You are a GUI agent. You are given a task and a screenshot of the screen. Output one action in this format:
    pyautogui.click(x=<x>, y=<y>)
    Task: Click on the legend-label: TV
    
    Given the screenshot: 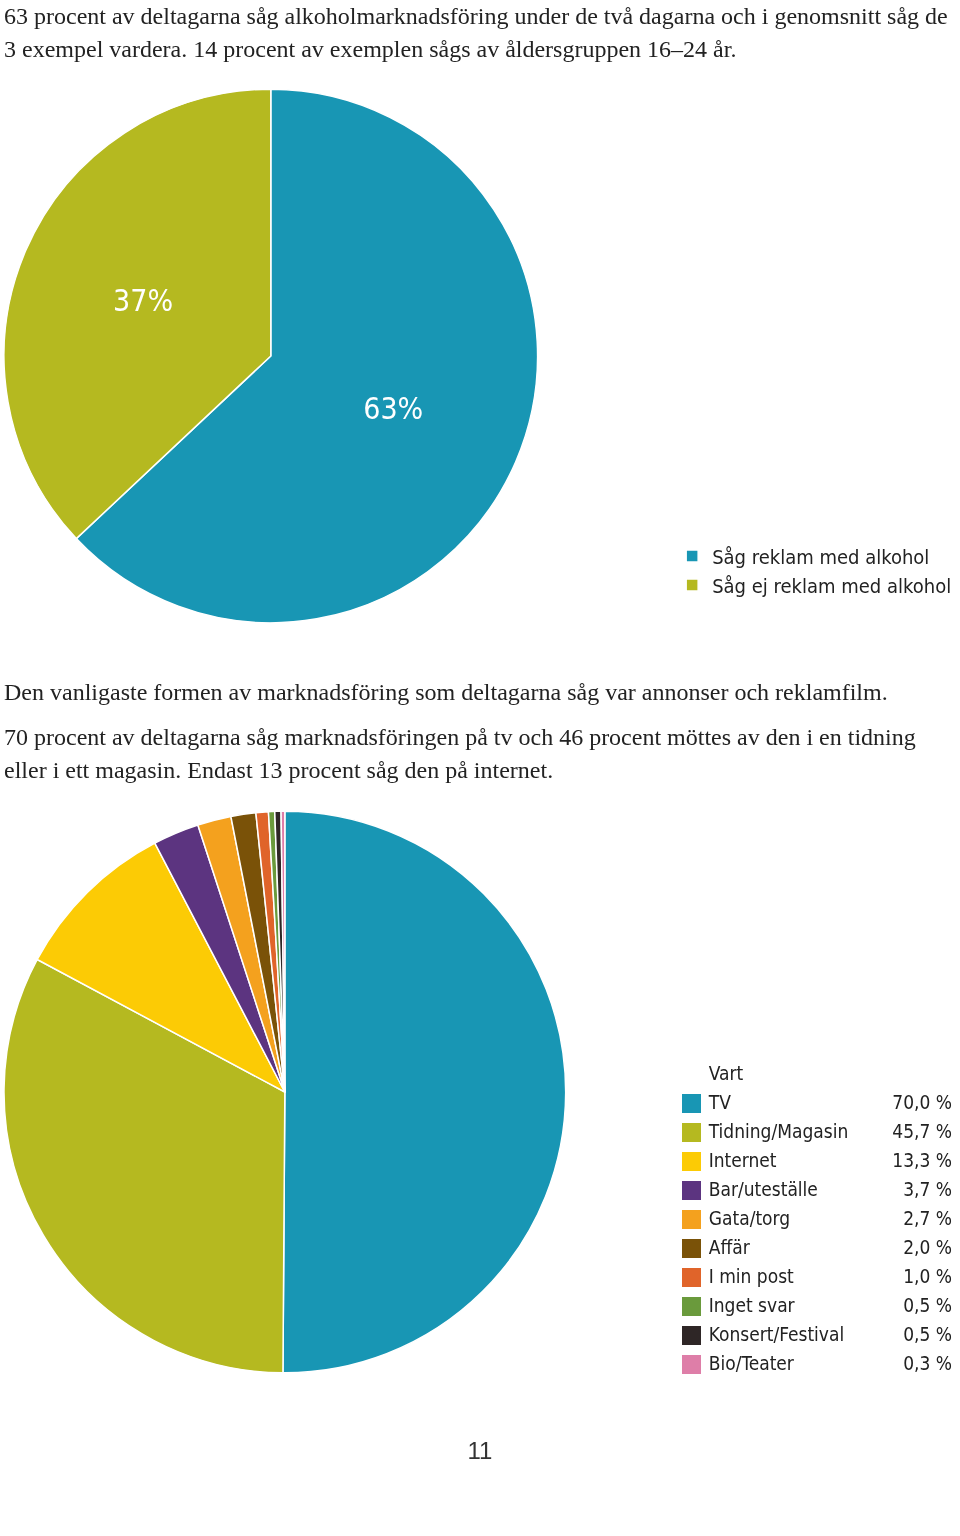 What is the action you would take?
    pyautogui.click(x=719, y=1102)
    